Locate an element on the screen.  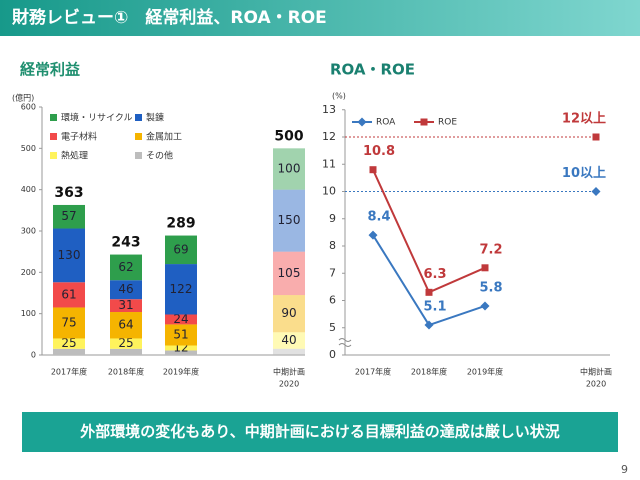
data-label: 6.3 is located at coordinates (434, 274).